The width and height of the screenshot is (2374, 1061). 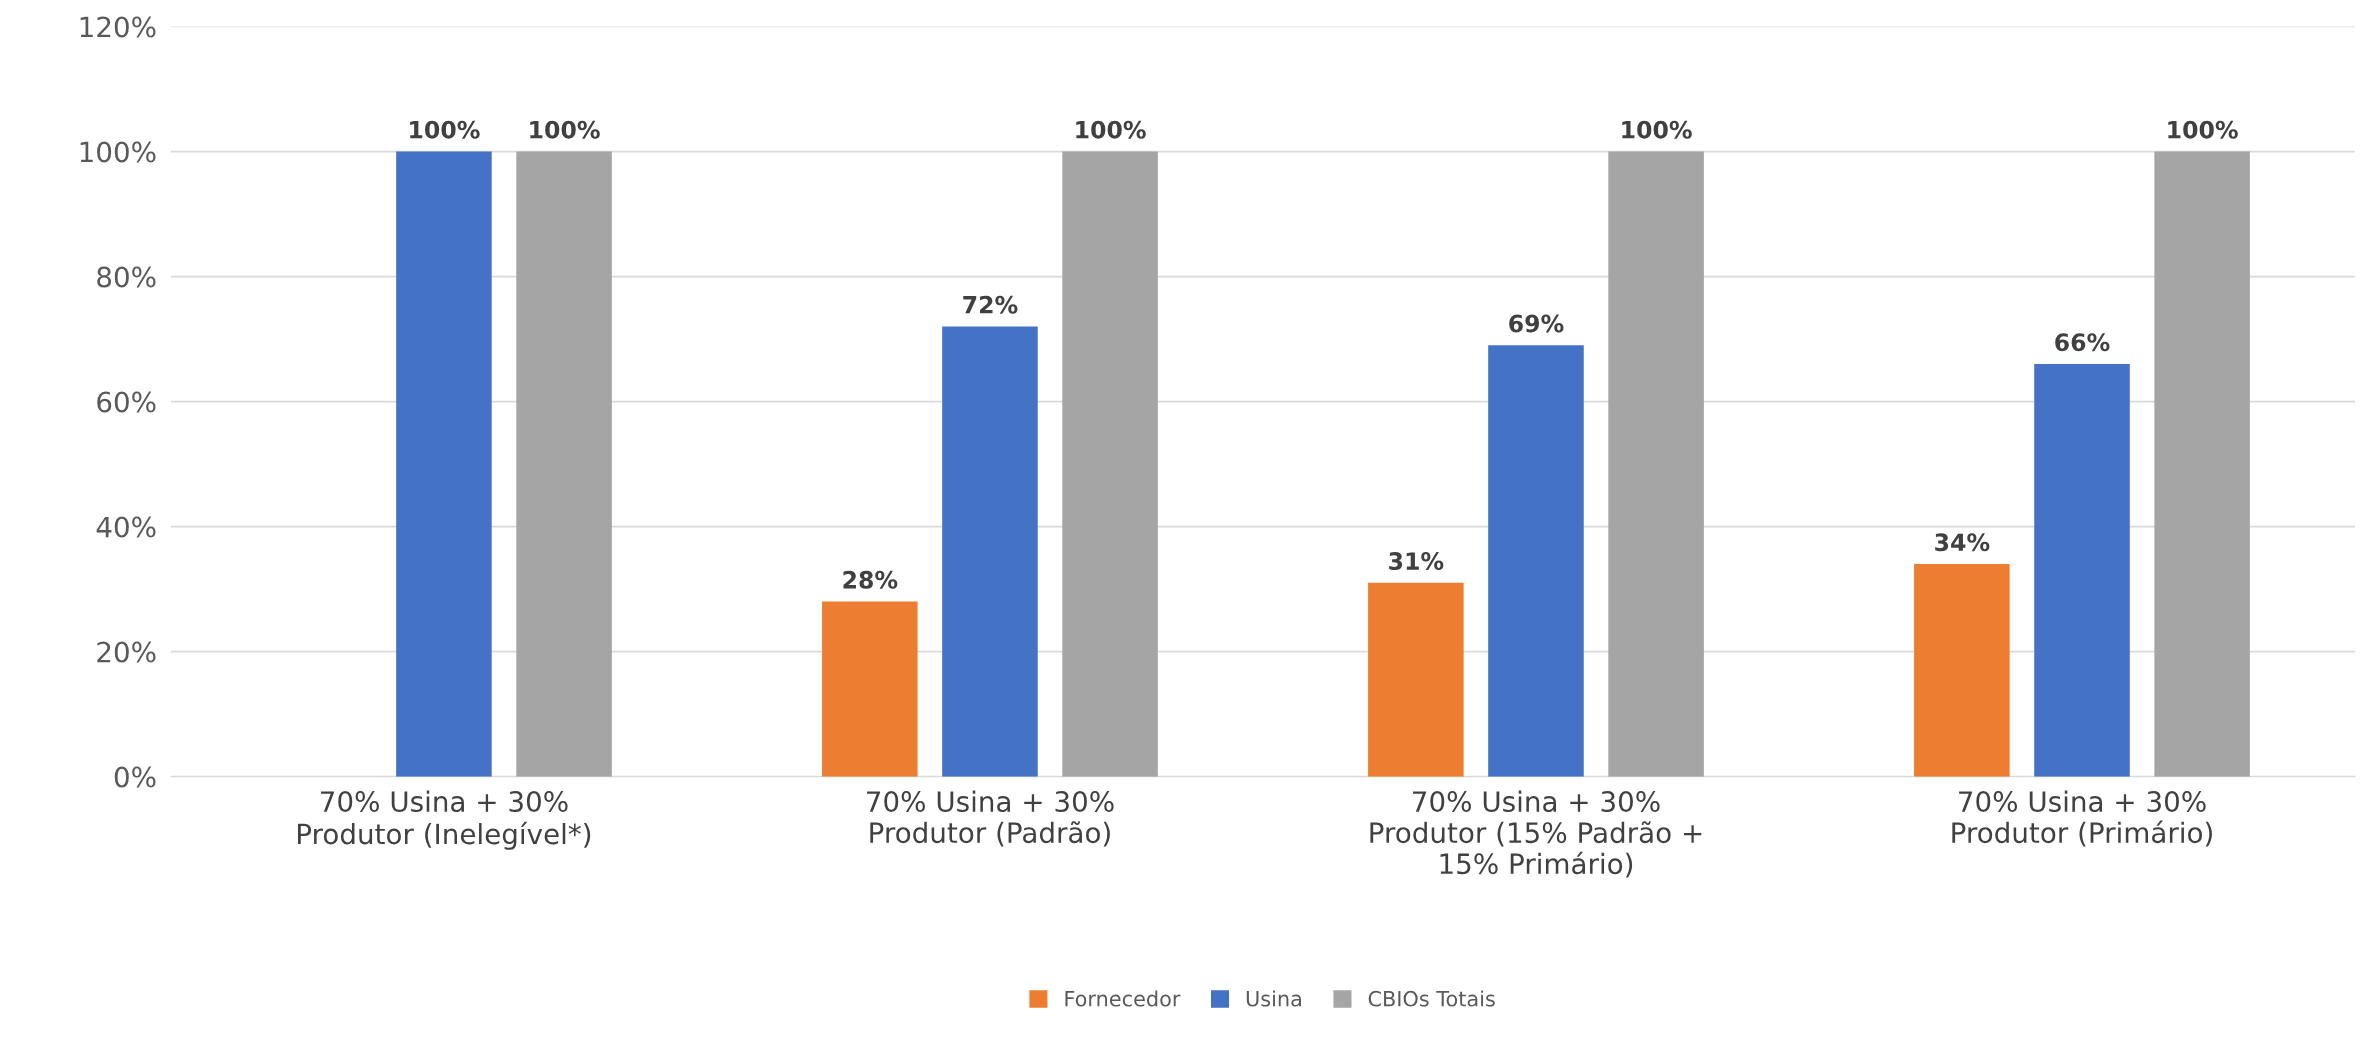 I want to click on y-tick-label: 40%, so click(x=126, y=527).